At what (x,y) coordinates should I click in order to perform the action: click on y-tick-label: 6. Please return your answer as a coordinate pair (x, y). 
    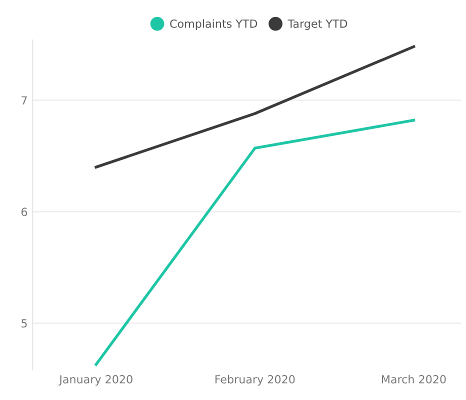
    Looking at the image, I should click on (24, 212).